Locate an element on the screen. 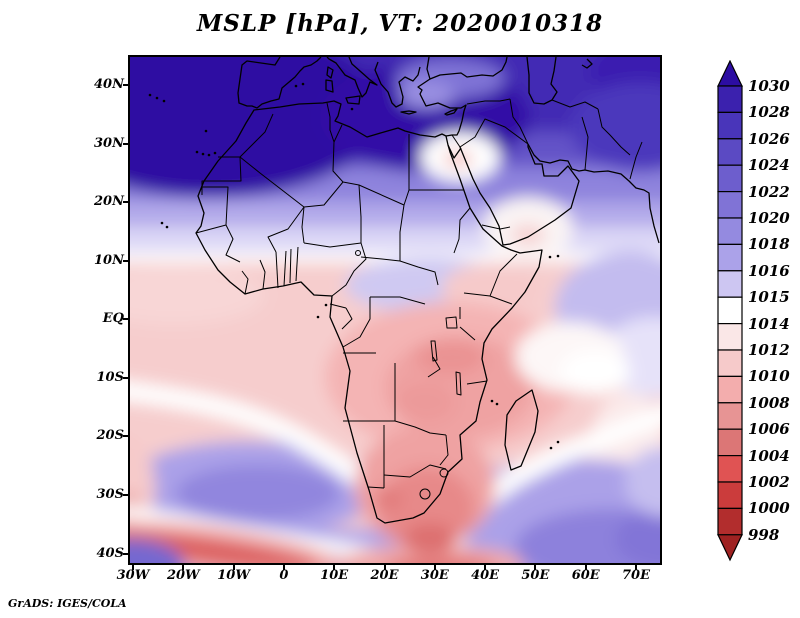 The image size is (800, 618). colorbar-tick-label: 1014 is located at coordinates (769, 323).